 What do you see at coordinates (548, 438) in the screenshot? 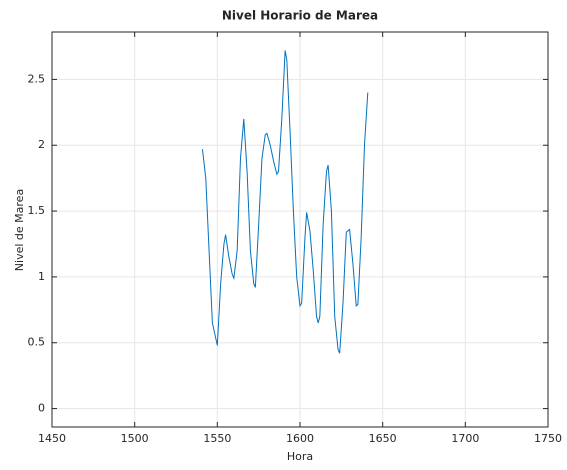
I see `x-tick-label: 1750` at bounding box center [548, 438].